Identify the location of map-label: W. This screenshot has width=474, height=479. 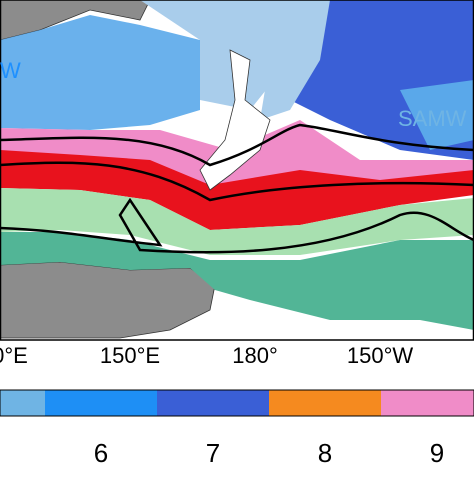
(10, 70).